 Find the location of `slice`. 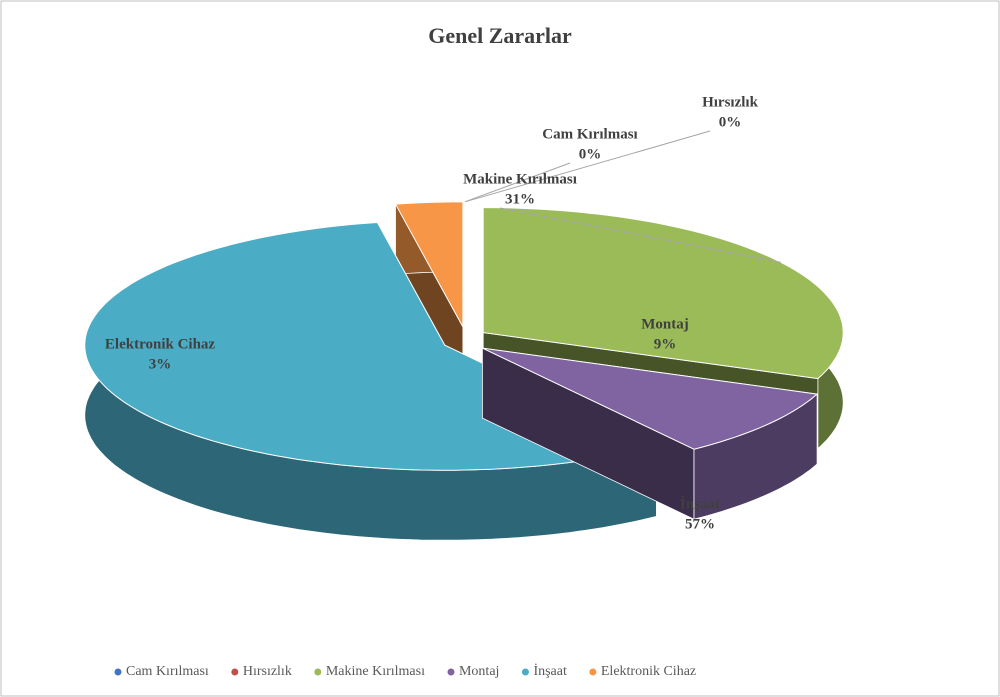

slice is located at coordinates (650, 433).